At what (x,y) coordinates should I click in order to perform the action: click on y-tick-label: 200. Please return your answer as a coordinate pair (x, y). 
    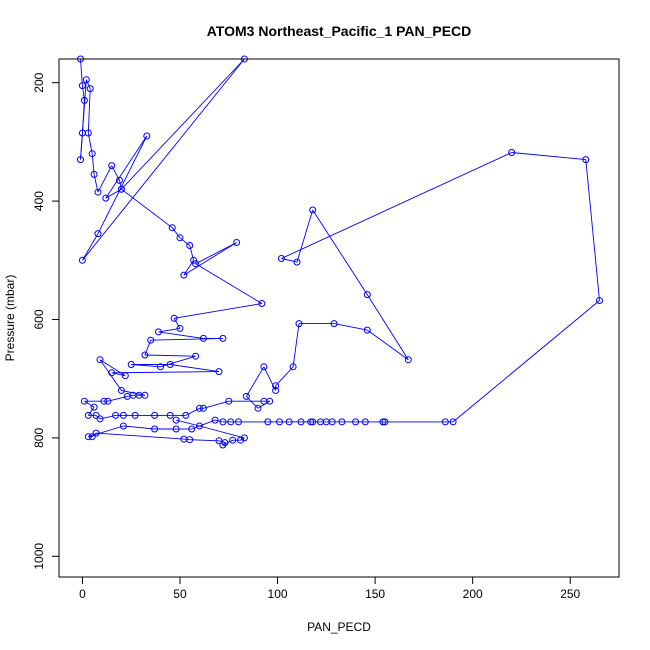
    Looking at the image, I should click on (39, 82).